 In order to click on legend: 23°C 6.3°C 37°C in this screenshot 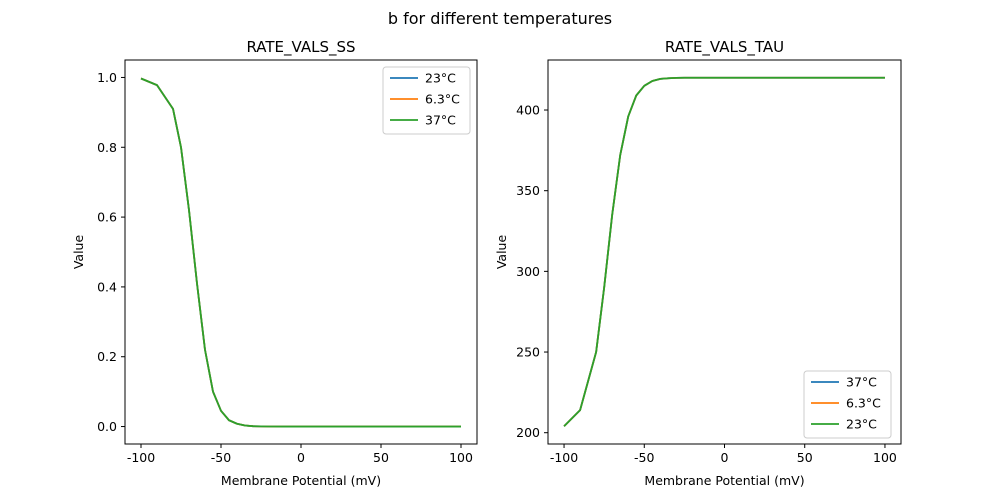, I will do `click(426, 100)`.